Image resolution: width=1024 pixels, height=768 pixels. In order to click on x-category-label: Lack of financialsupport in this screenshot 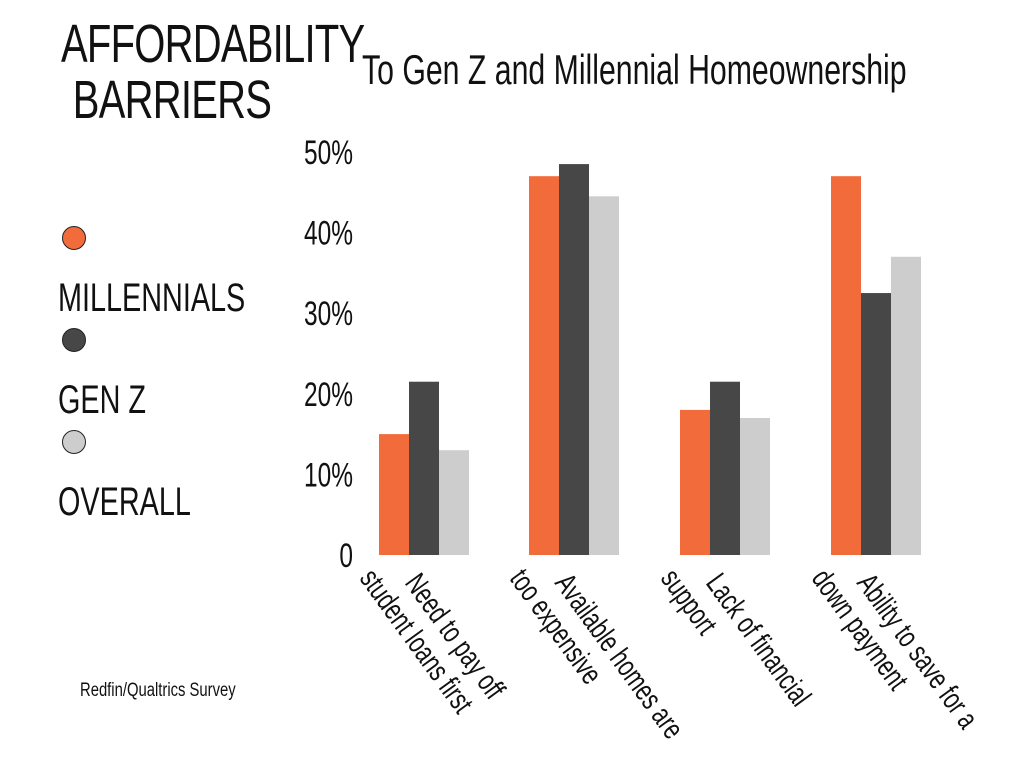, I will do `click(736, 637)`.